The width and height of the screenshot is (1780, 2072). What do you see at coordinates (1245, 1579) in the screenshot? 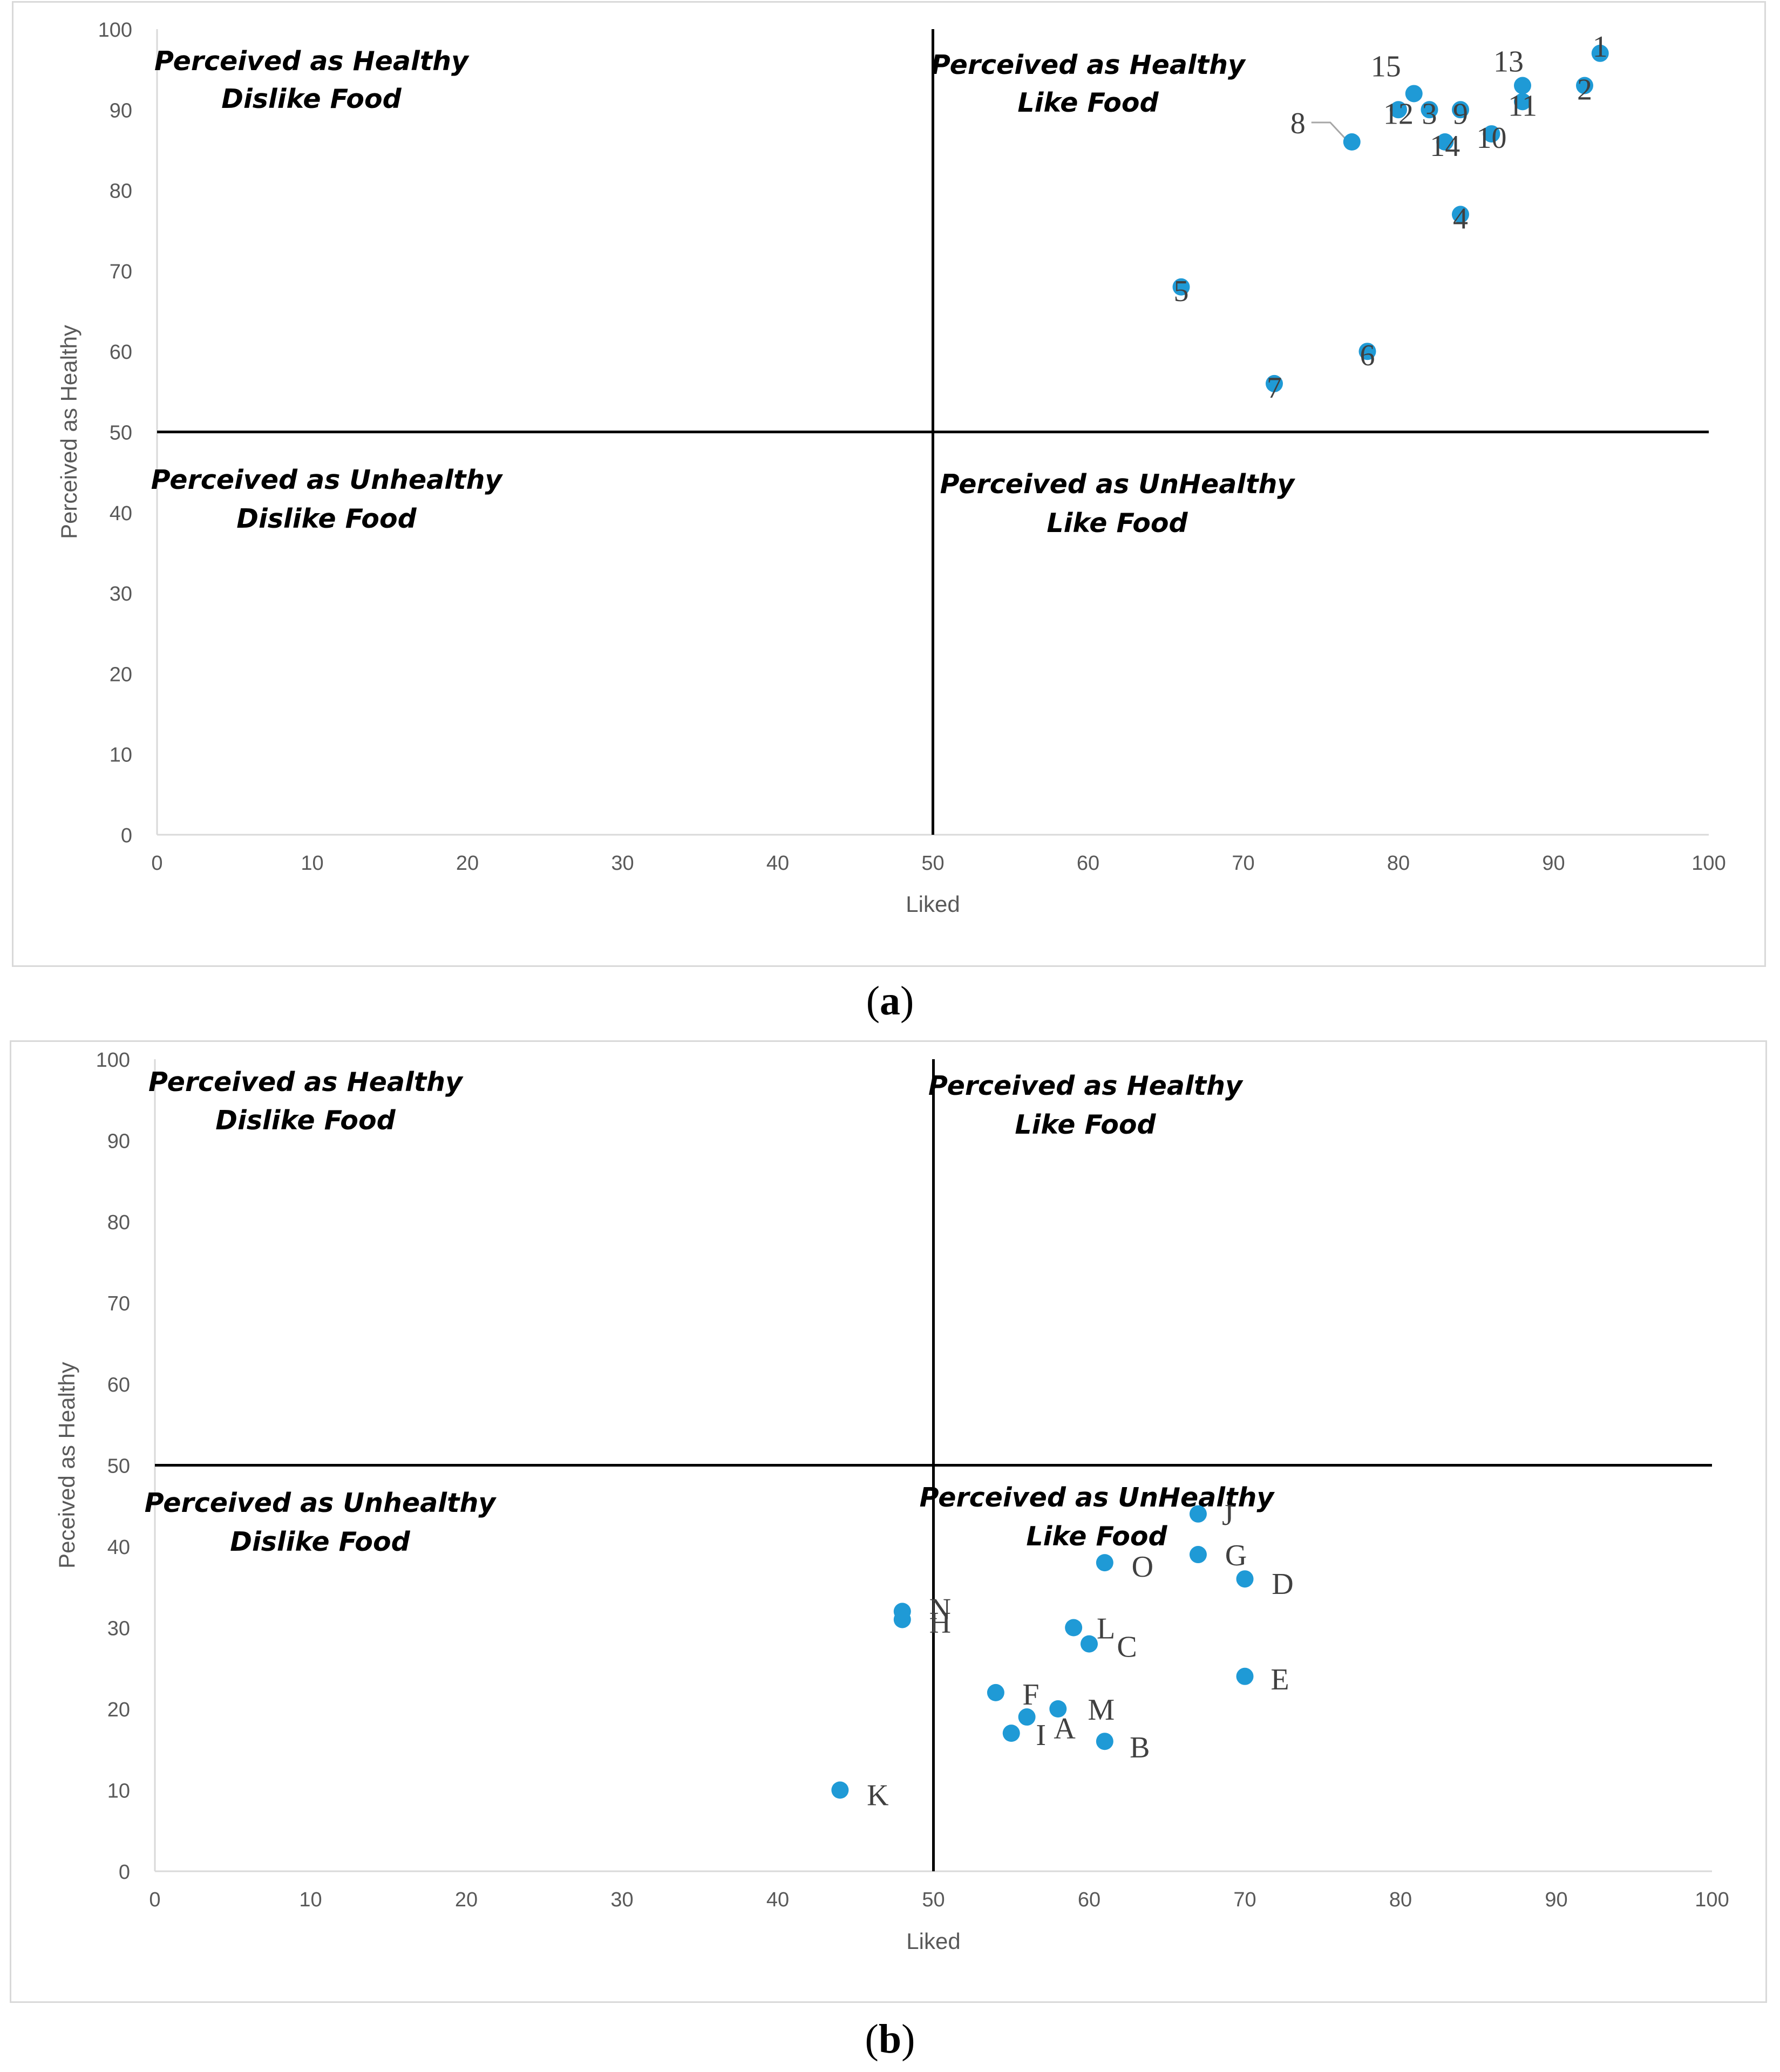
I see `data-point-D` at bounding box center [1245, 1579].